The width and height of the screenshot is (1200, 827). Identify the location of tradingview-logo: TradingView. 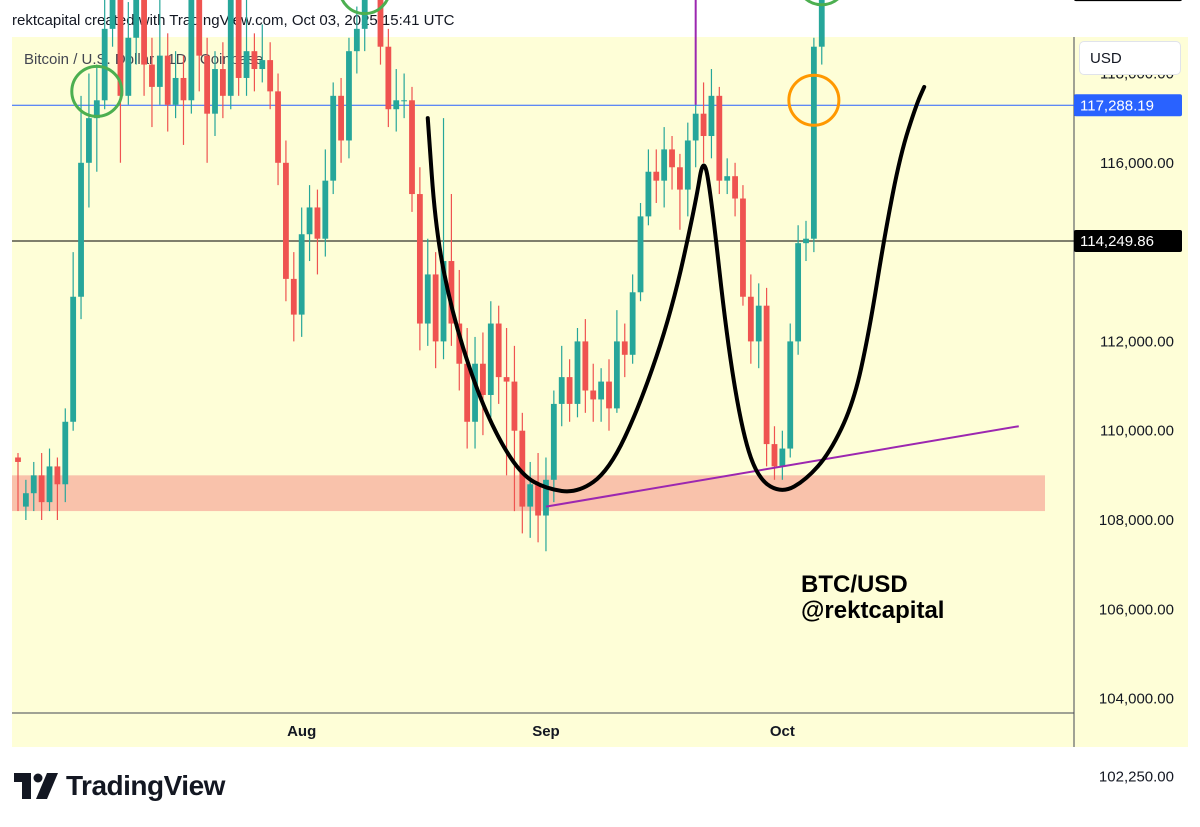
(119, 786).